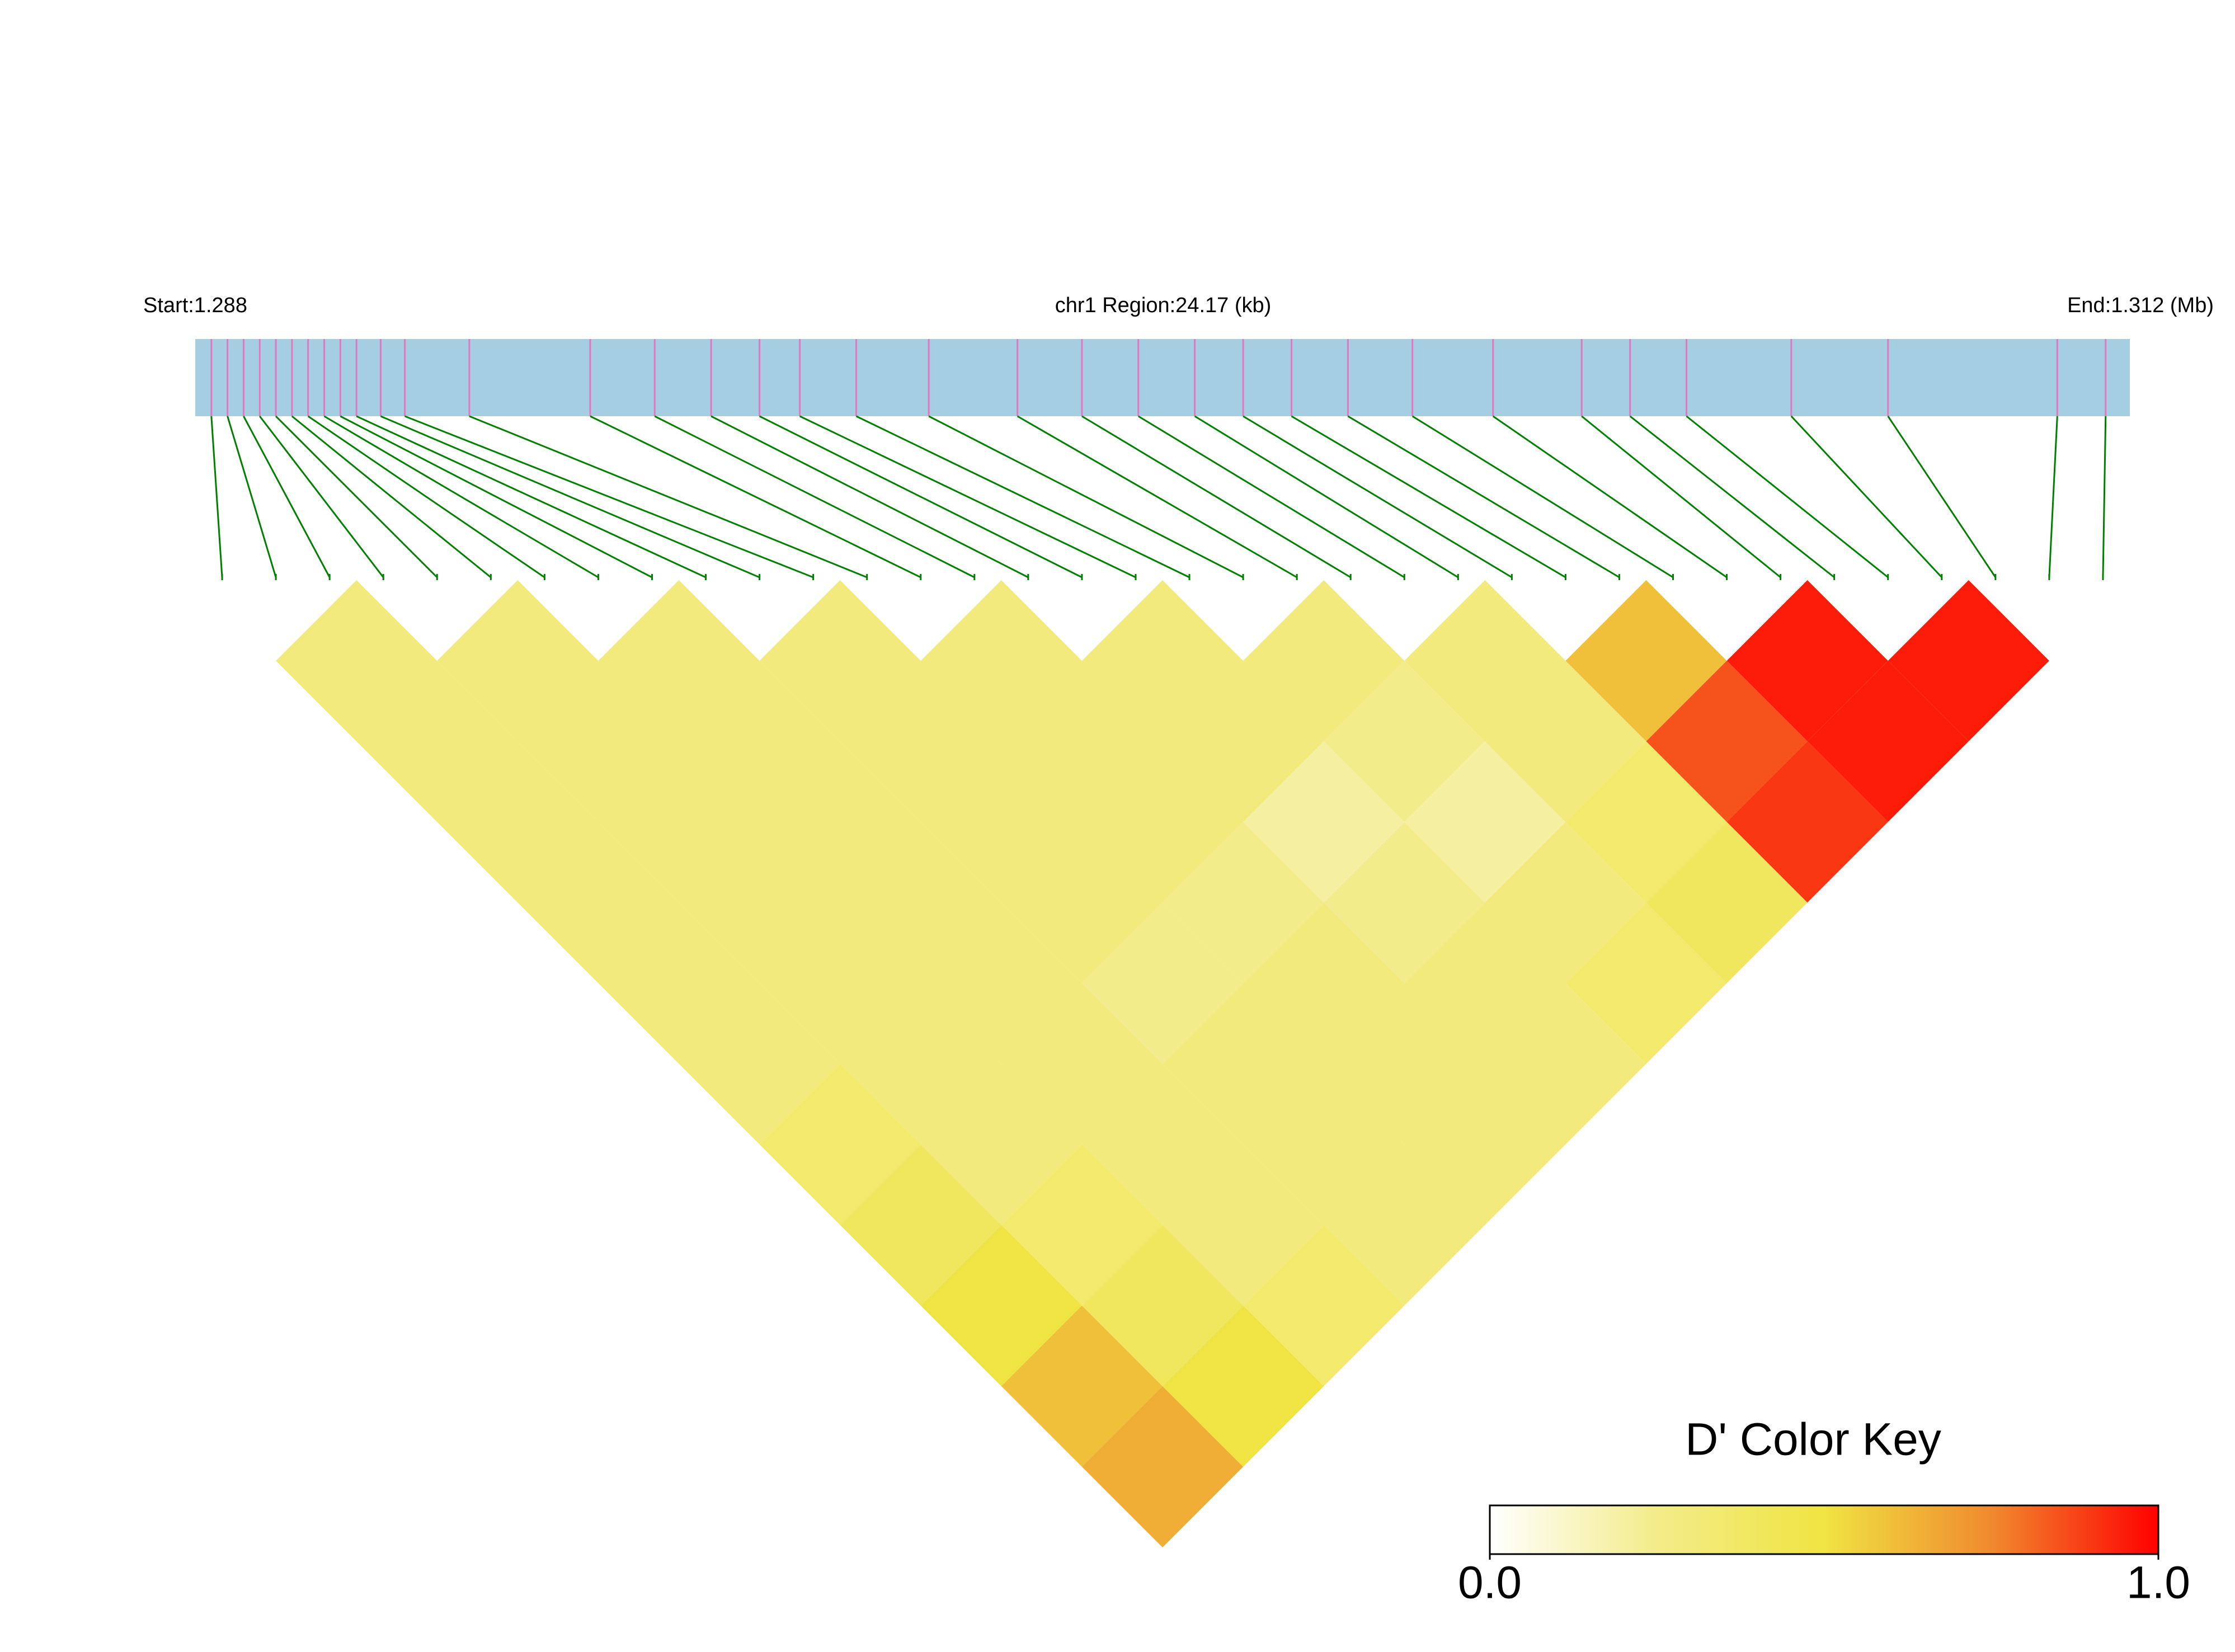 The image size is (2235, 1652). Describe the element at coordinates (1824, 1529) in the screenshot. I see `color-key-bar` at that location.